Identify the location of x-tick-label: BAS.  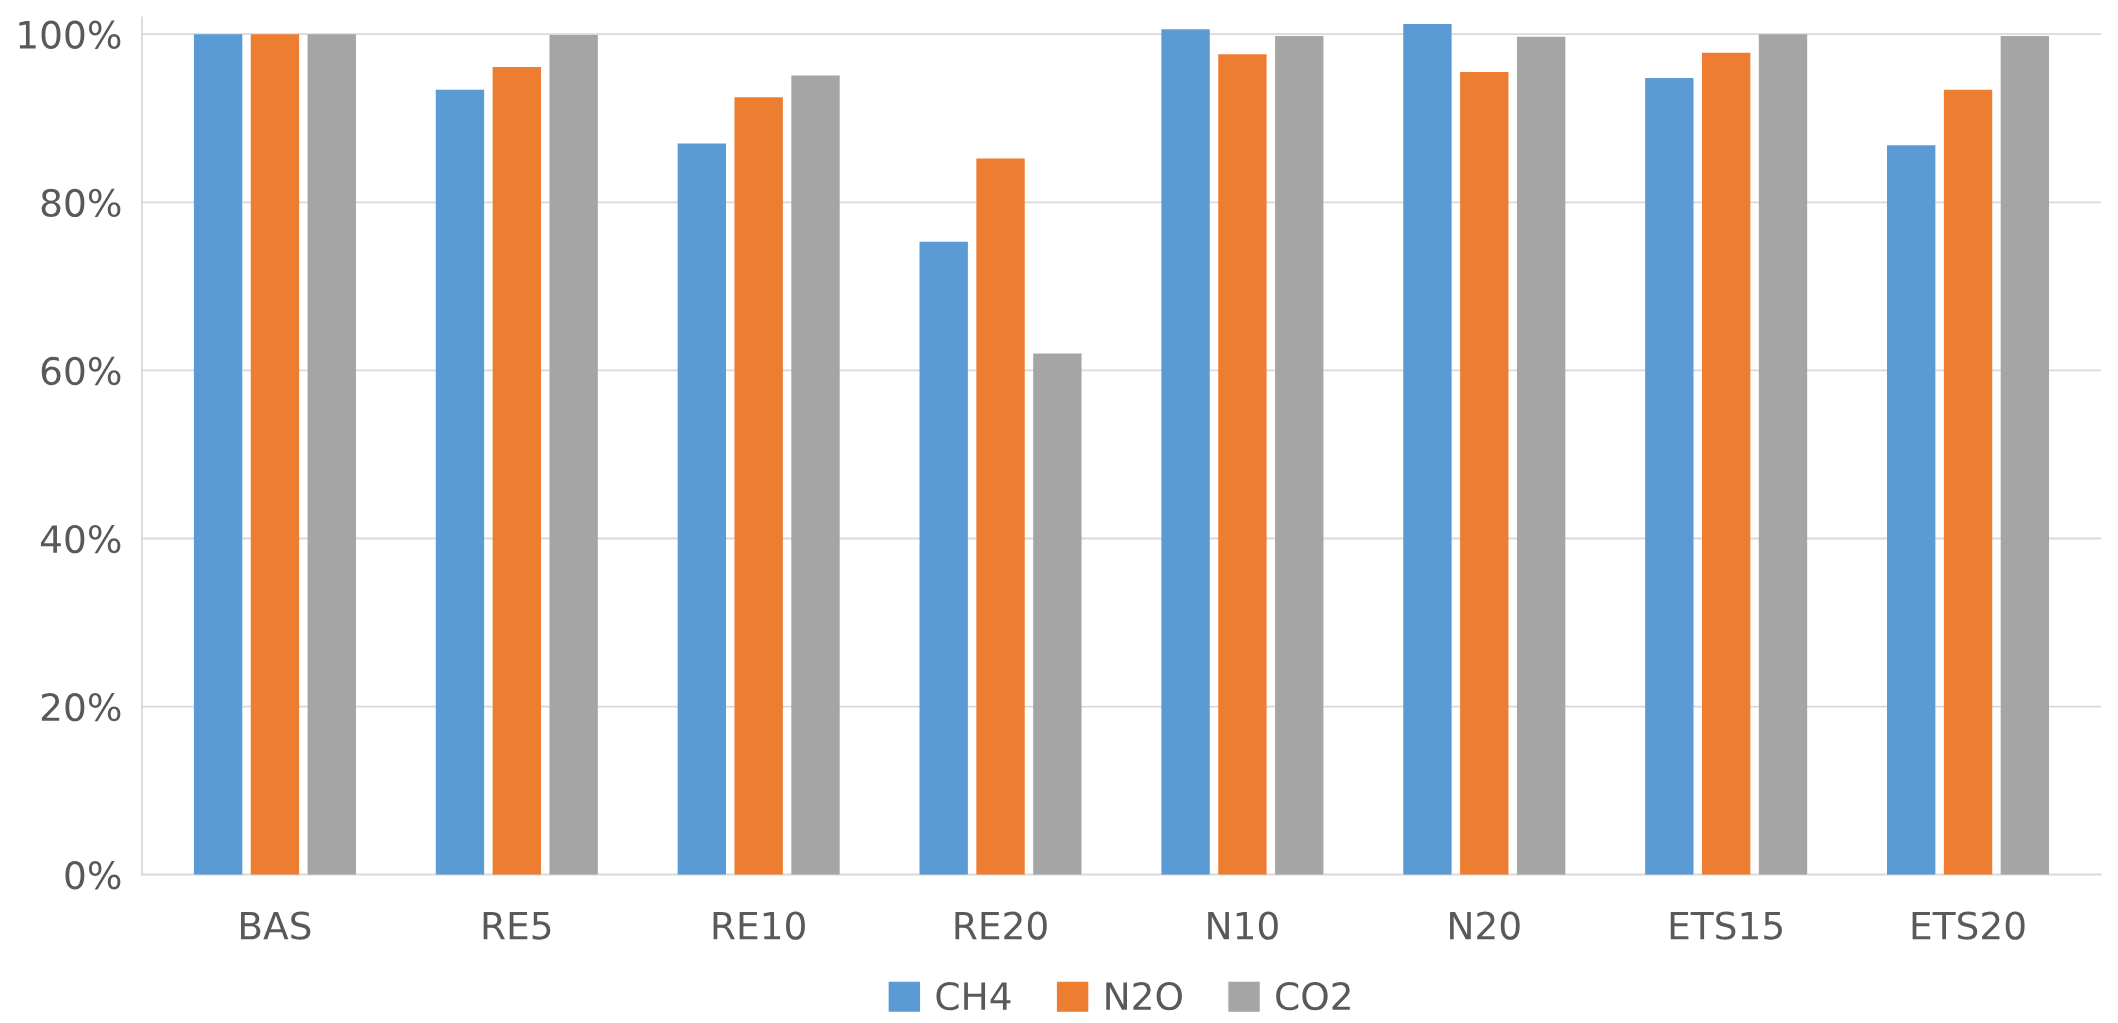
(276, 925).